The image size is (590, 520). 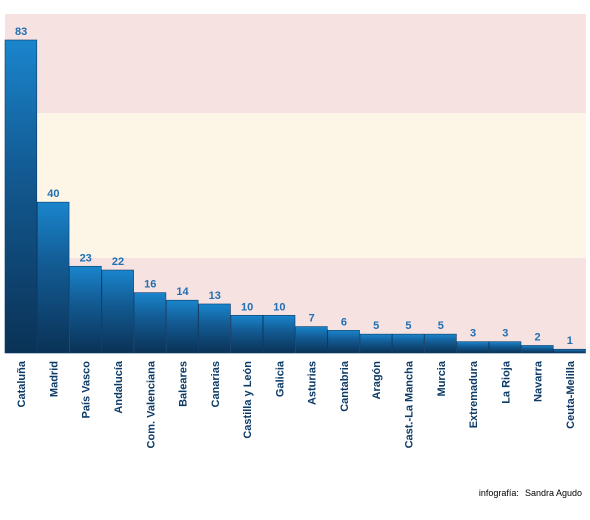 I want to click on category-label-17: Ceuta-Melilla, so click(x=571, y=394).